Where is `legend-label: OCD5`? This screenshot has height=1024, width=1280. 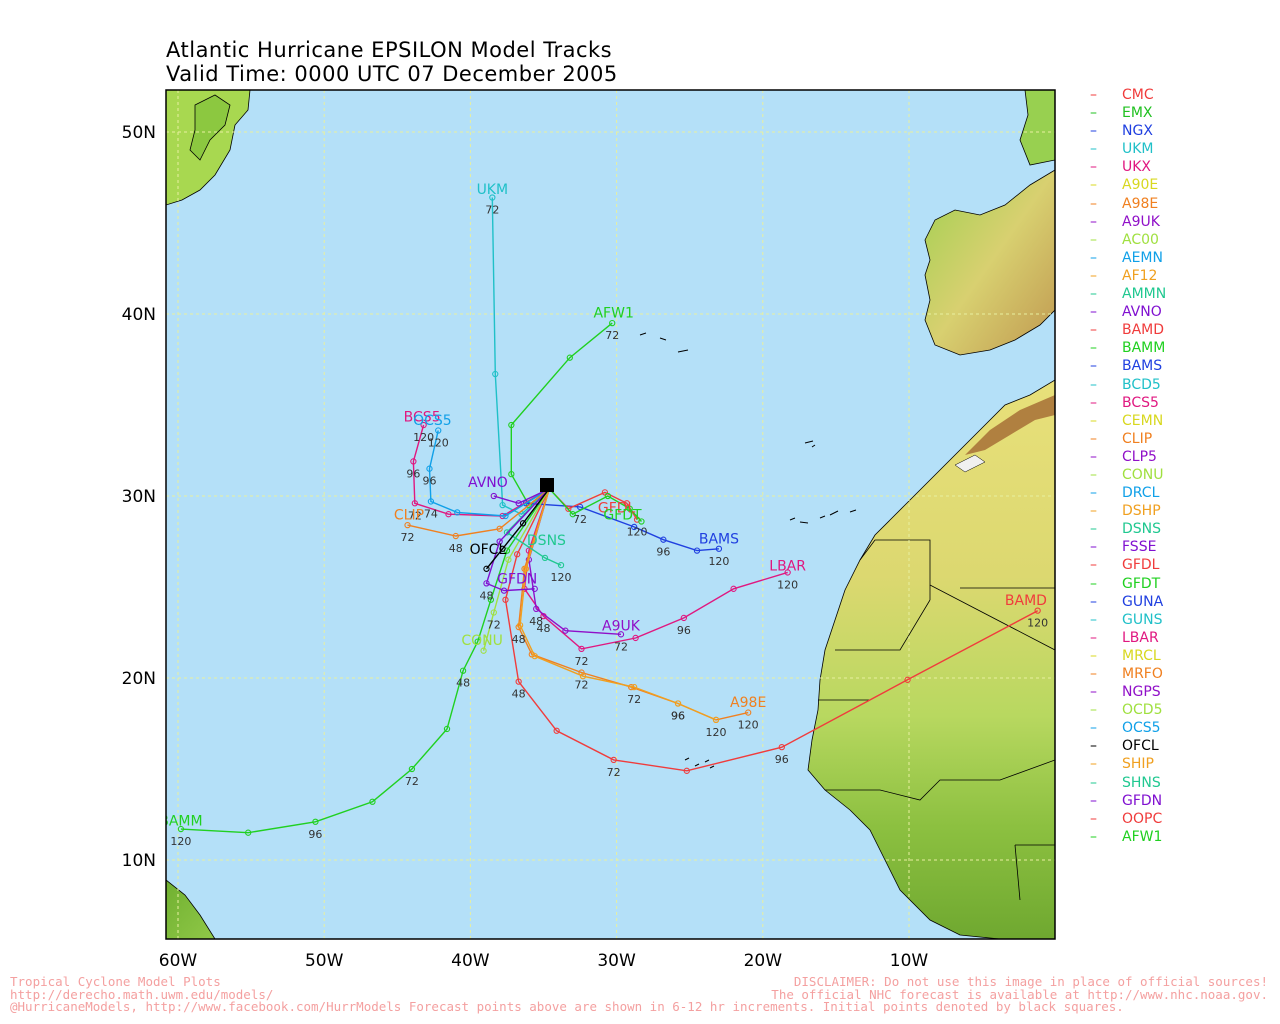
legend-label: OCD5 is located at coordinates (1142, 710).